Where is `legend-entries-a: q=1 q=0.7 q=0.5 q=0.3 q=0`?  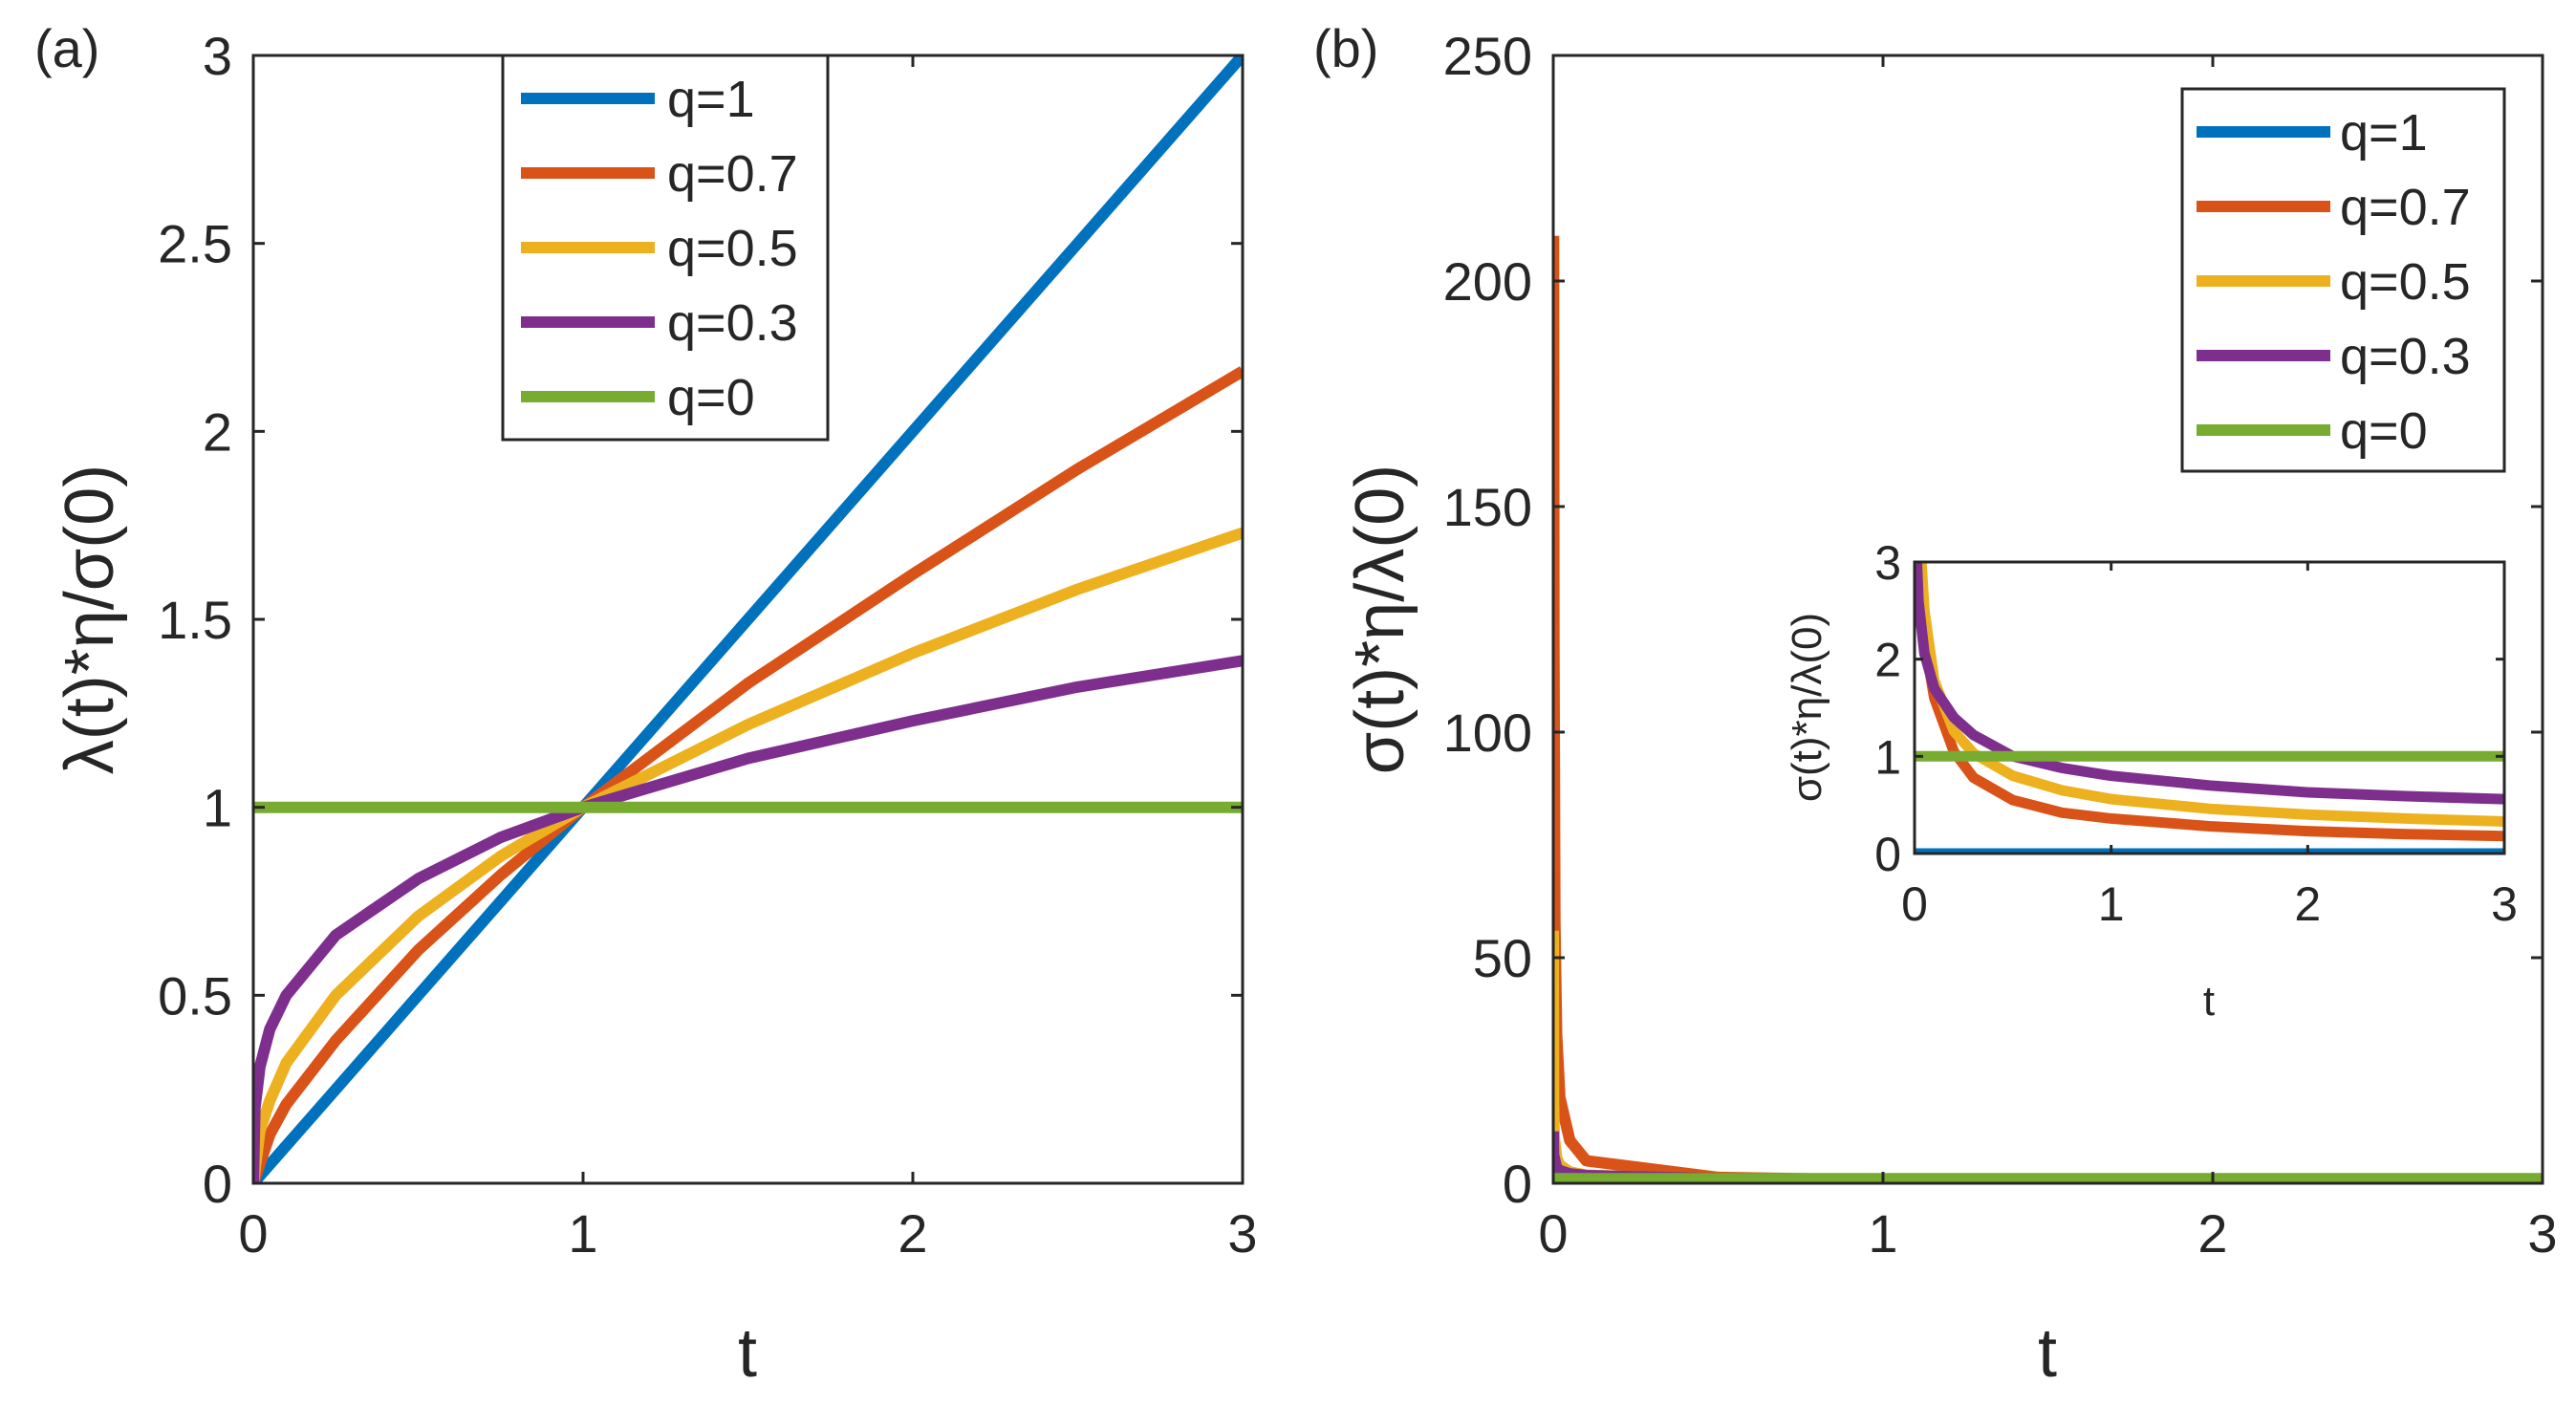
legend-entries-a: q=1 q=0.7 q=0.5 q=0.3 q=0 is located at coordinates (659, 248).